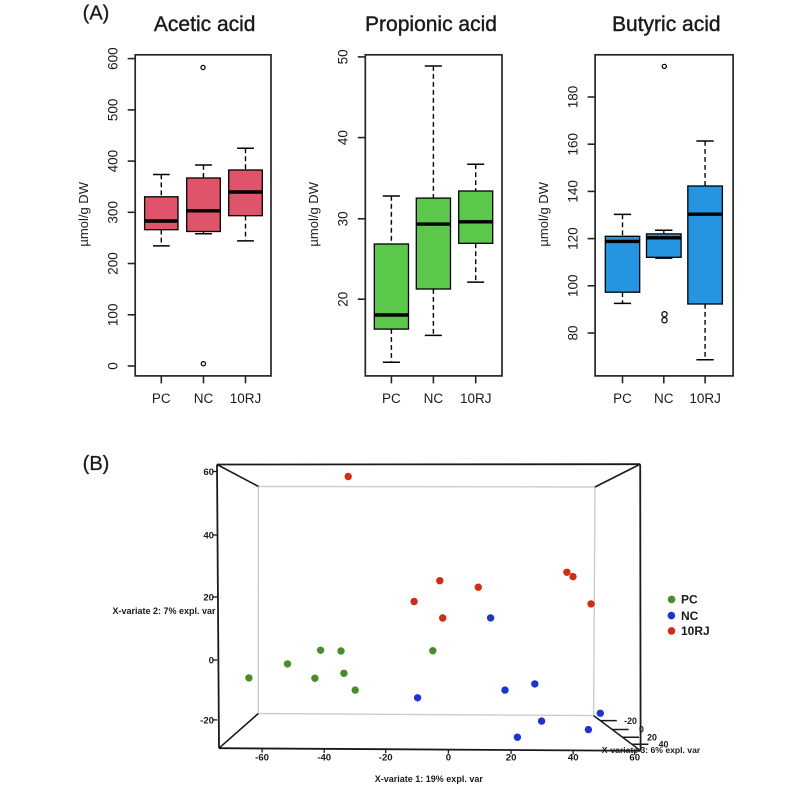 This screenshot has height=791, width=800. I want to click on svg-text: 140, so click(573, 191).